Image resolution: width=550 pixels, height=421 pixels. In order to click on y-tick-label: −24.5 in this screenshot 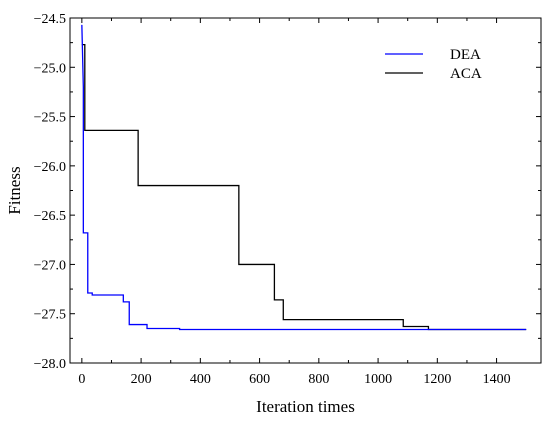, I will do `click(50, 19)`.